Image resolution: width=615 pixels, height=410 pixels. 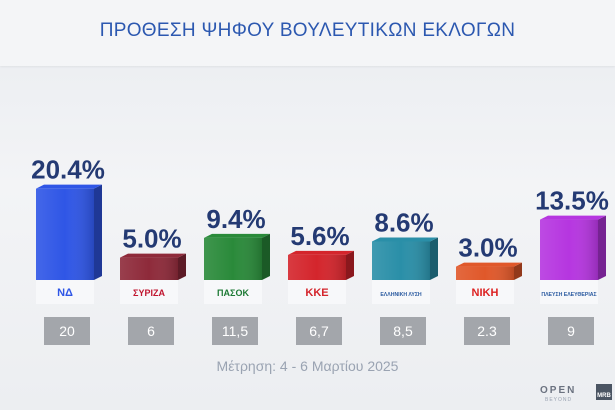 I want to click on bar-group: ΠΑΣΟΚ 9.4% 11,5, so click(x=237, y=274).